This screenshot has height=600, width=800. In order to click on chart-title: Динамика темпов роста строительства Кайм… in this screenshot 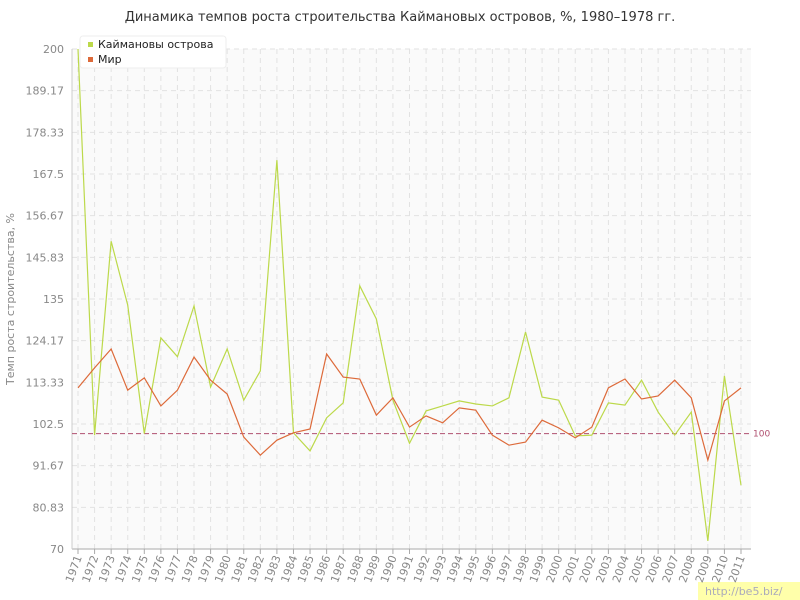, I will do `click(400, 17)`.